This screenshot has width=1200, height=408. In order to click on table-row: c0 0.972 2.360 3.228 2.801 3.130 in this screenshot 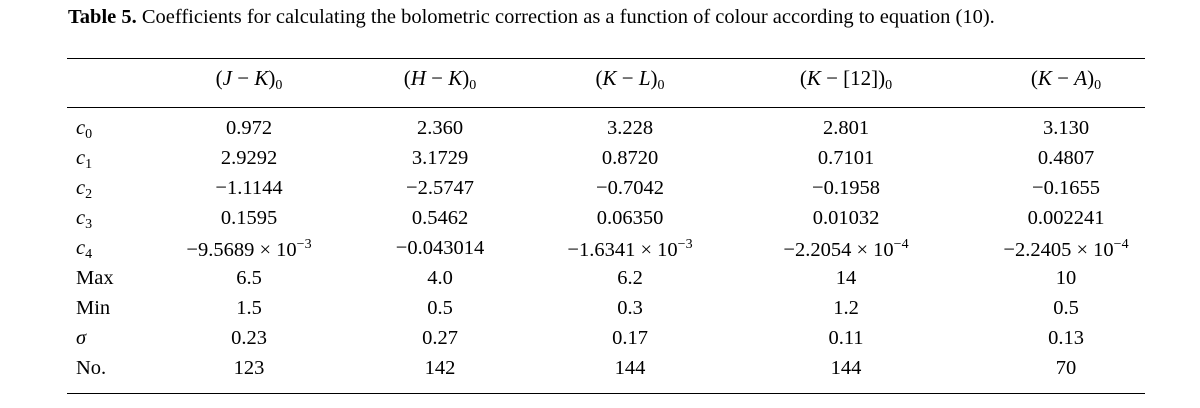, I will do `click(600, 132)`.